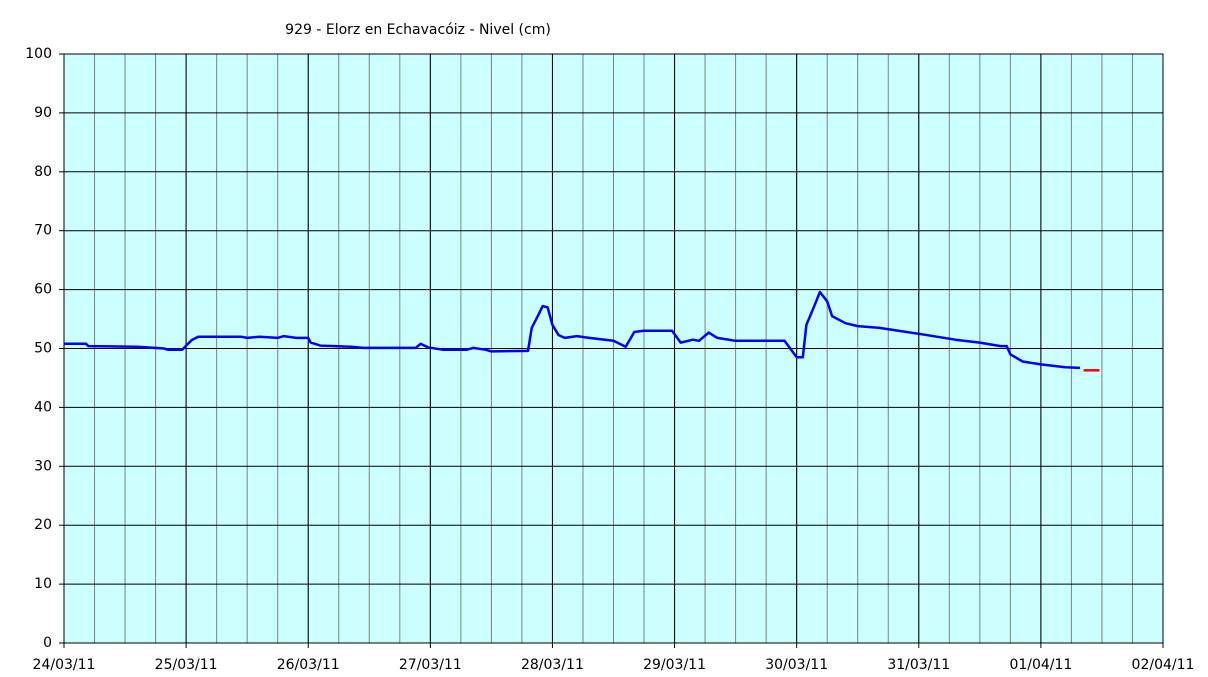  Describe the element at coordinates (796, 665) in the screenshot. I see `x-tick-label: 30/03/11` at that location.